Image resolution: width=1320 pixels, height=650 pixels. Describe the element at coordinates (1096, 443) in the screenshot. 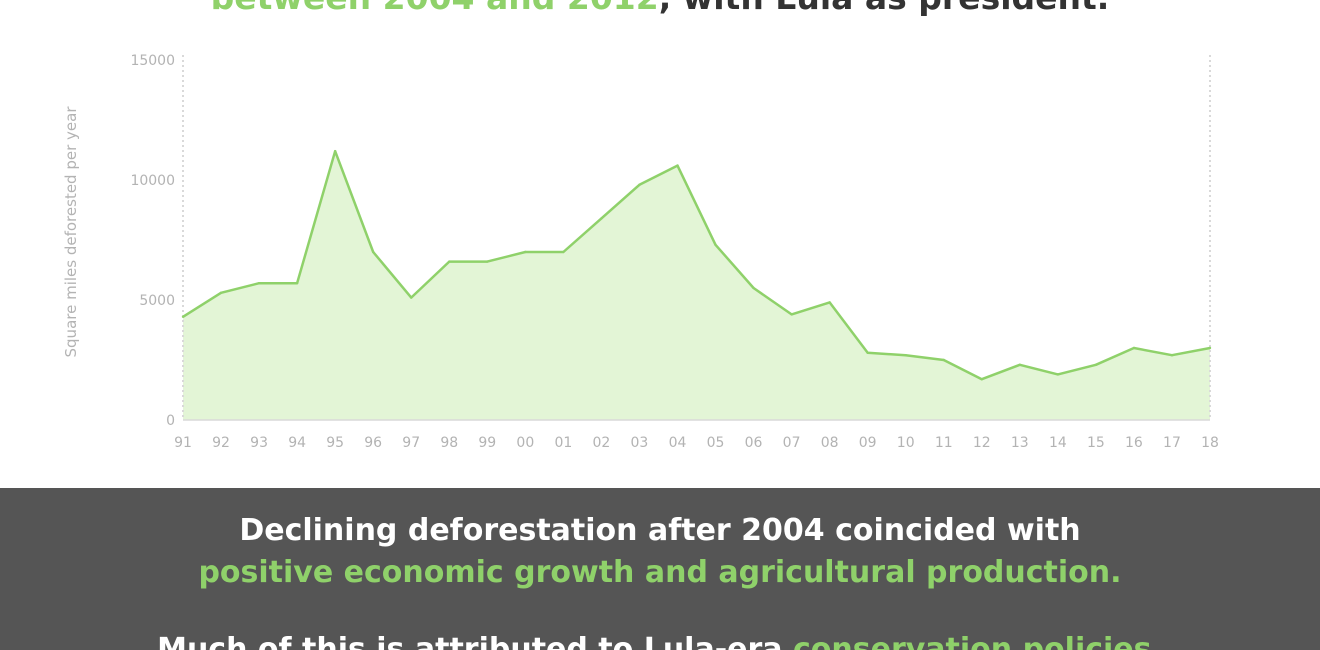

I see `x-tick-label: 15` at that location.